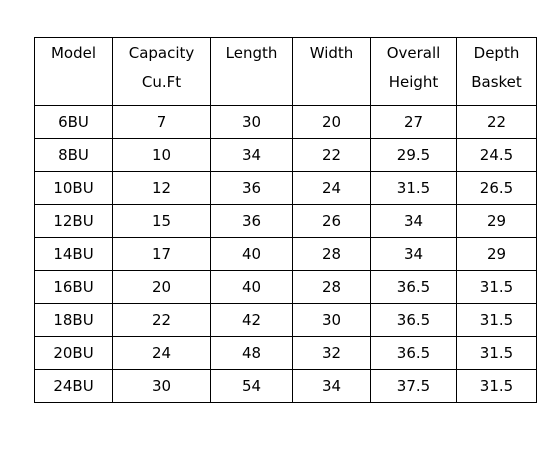 Image resolution: width=559 pixels, height=458 pixels. I want to click on length-cell: 30, so click(251, 122).